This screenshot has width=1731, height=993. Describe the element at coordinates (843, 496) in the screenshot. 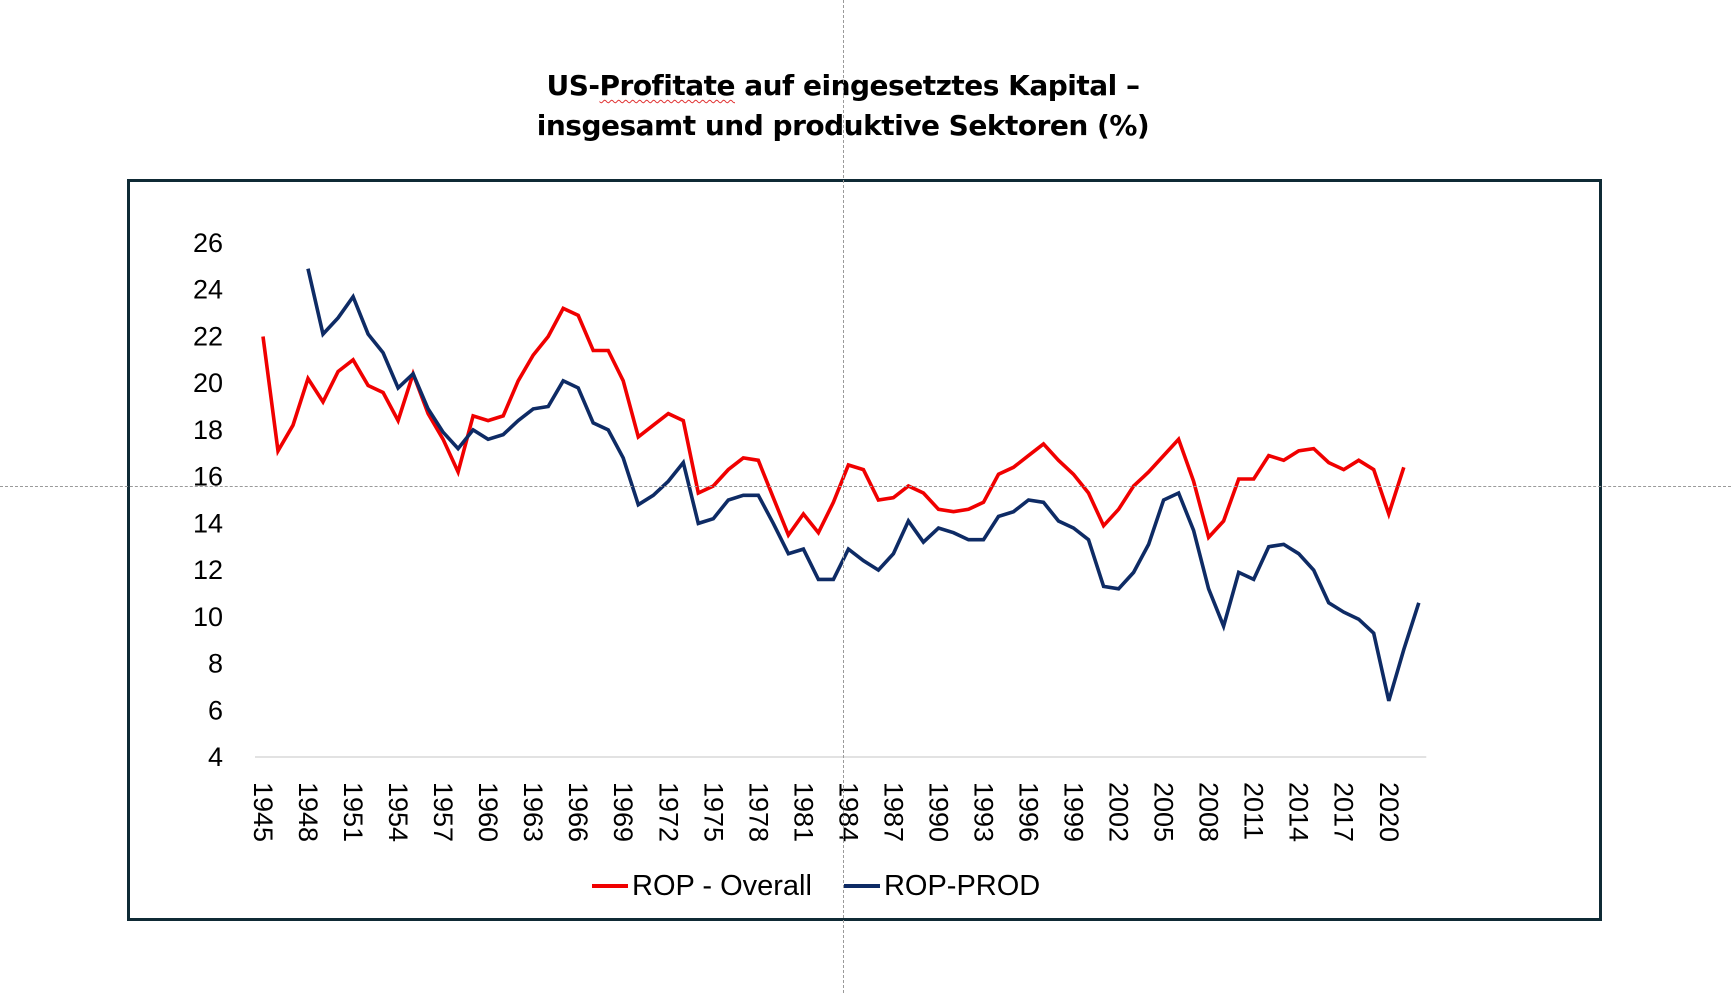

I see `vertical-guide-line` at that location.